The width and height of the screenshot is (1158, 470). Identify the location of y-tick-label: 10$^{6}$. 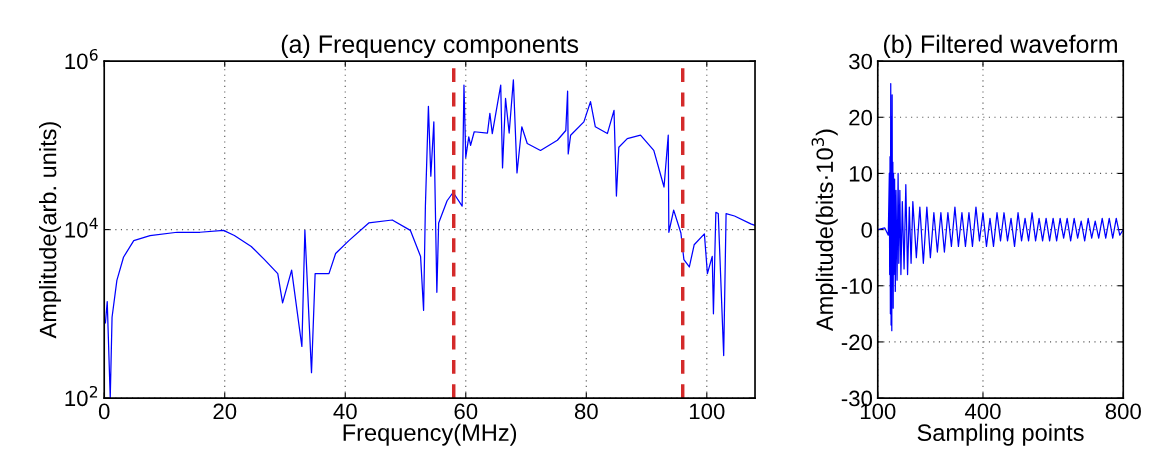
(81, 59).